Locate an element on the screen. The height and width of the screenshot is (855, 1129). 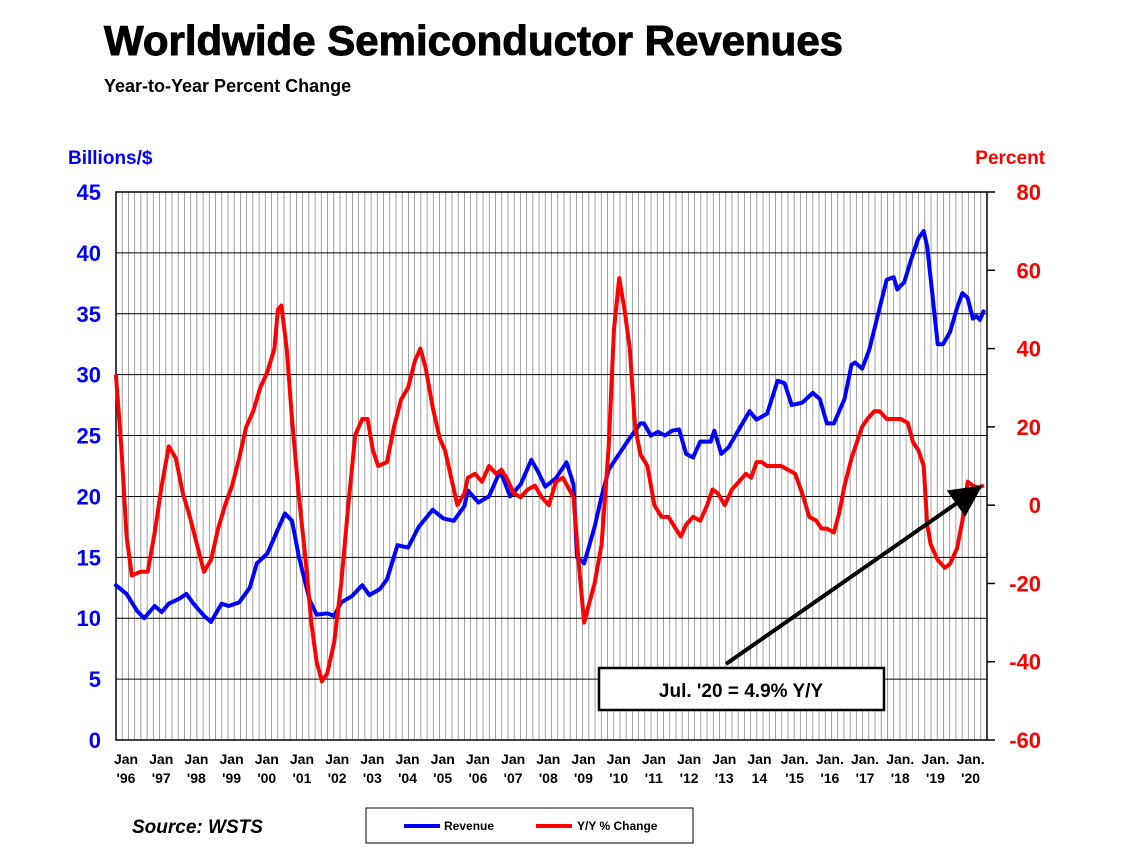
x-tick-year-label: '16 is located at coordinates (829, 778).